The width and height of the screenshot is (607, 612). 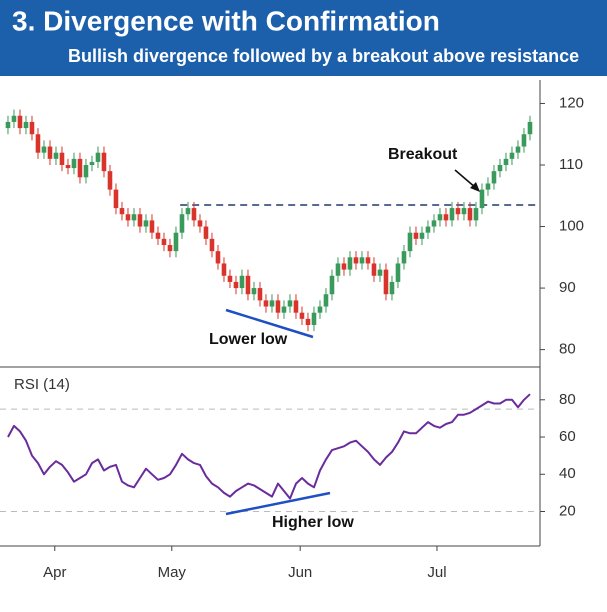 What do you see at coordinates (475, 187) in the screenshot?
I see `breakout-arrowhead` at bounding box center [475, 187].